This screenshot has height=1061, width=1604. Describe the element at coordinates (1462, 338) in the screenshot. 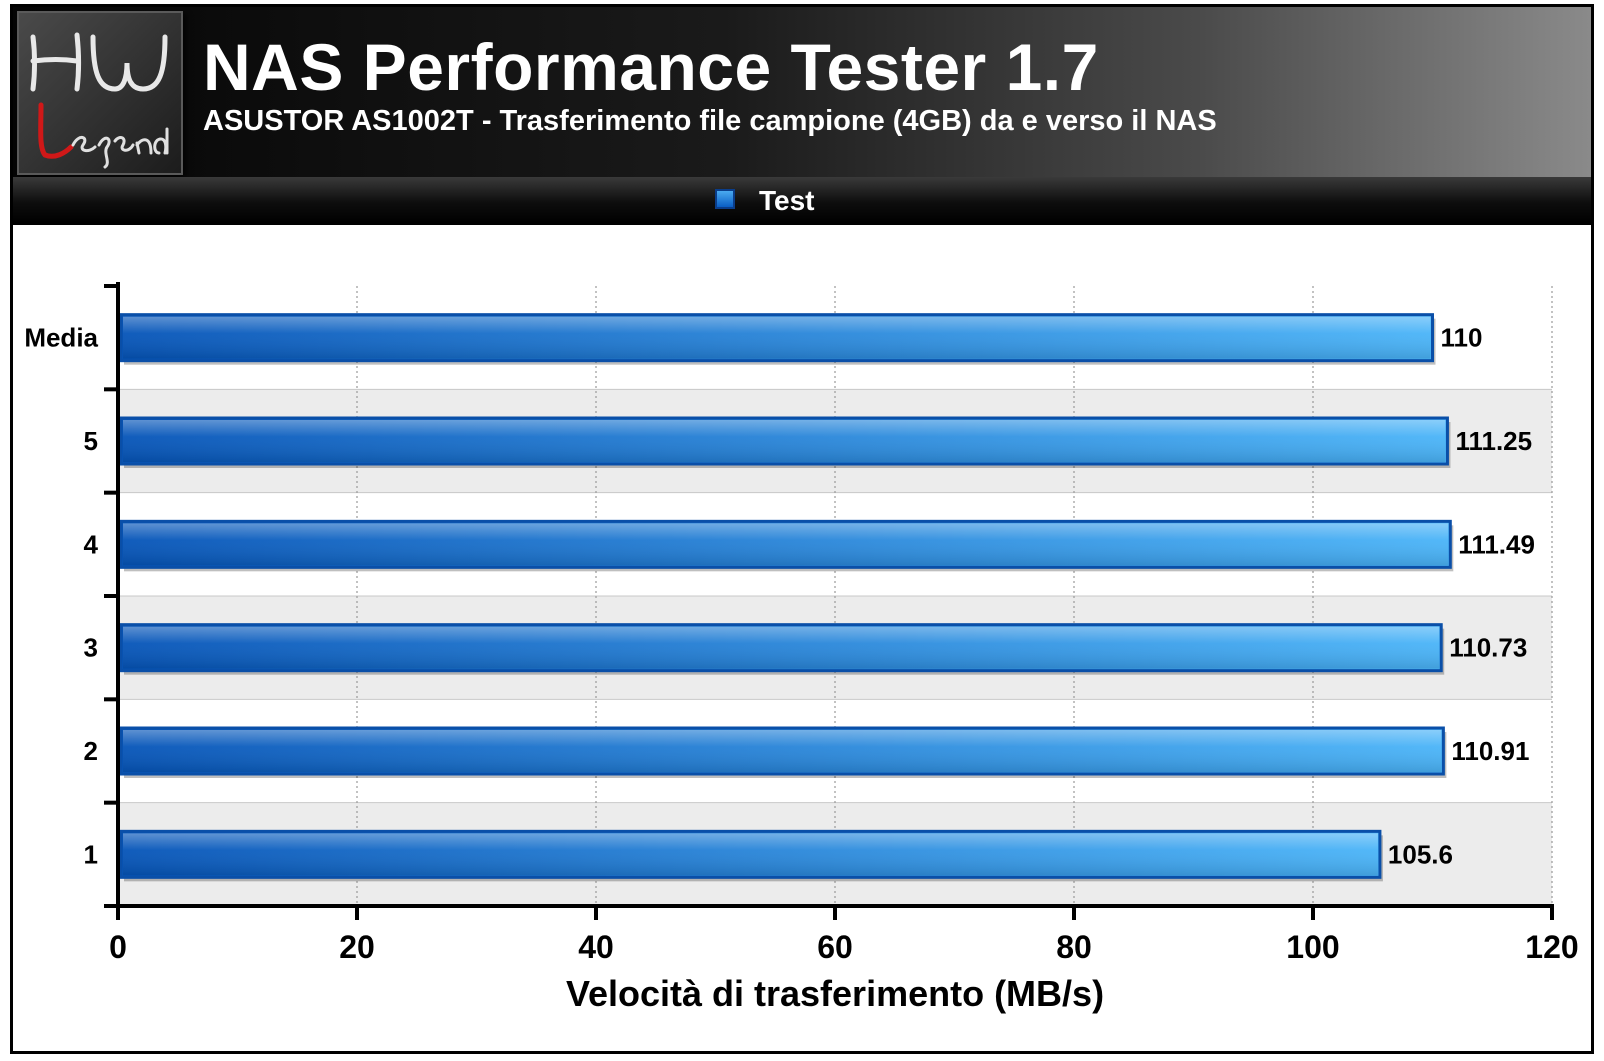

I see `data-label: 110` at that location.